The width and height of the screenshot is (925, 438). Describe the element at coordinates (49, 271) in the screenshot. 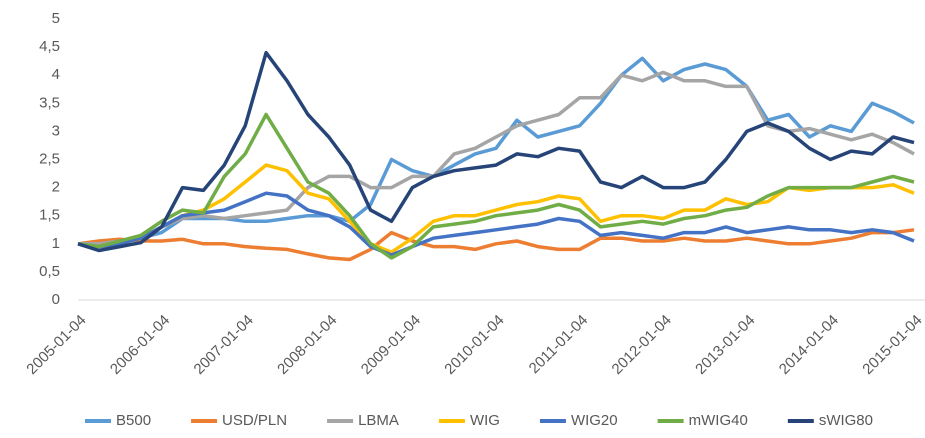

I see `y-tick-label: 0,5` at that location.